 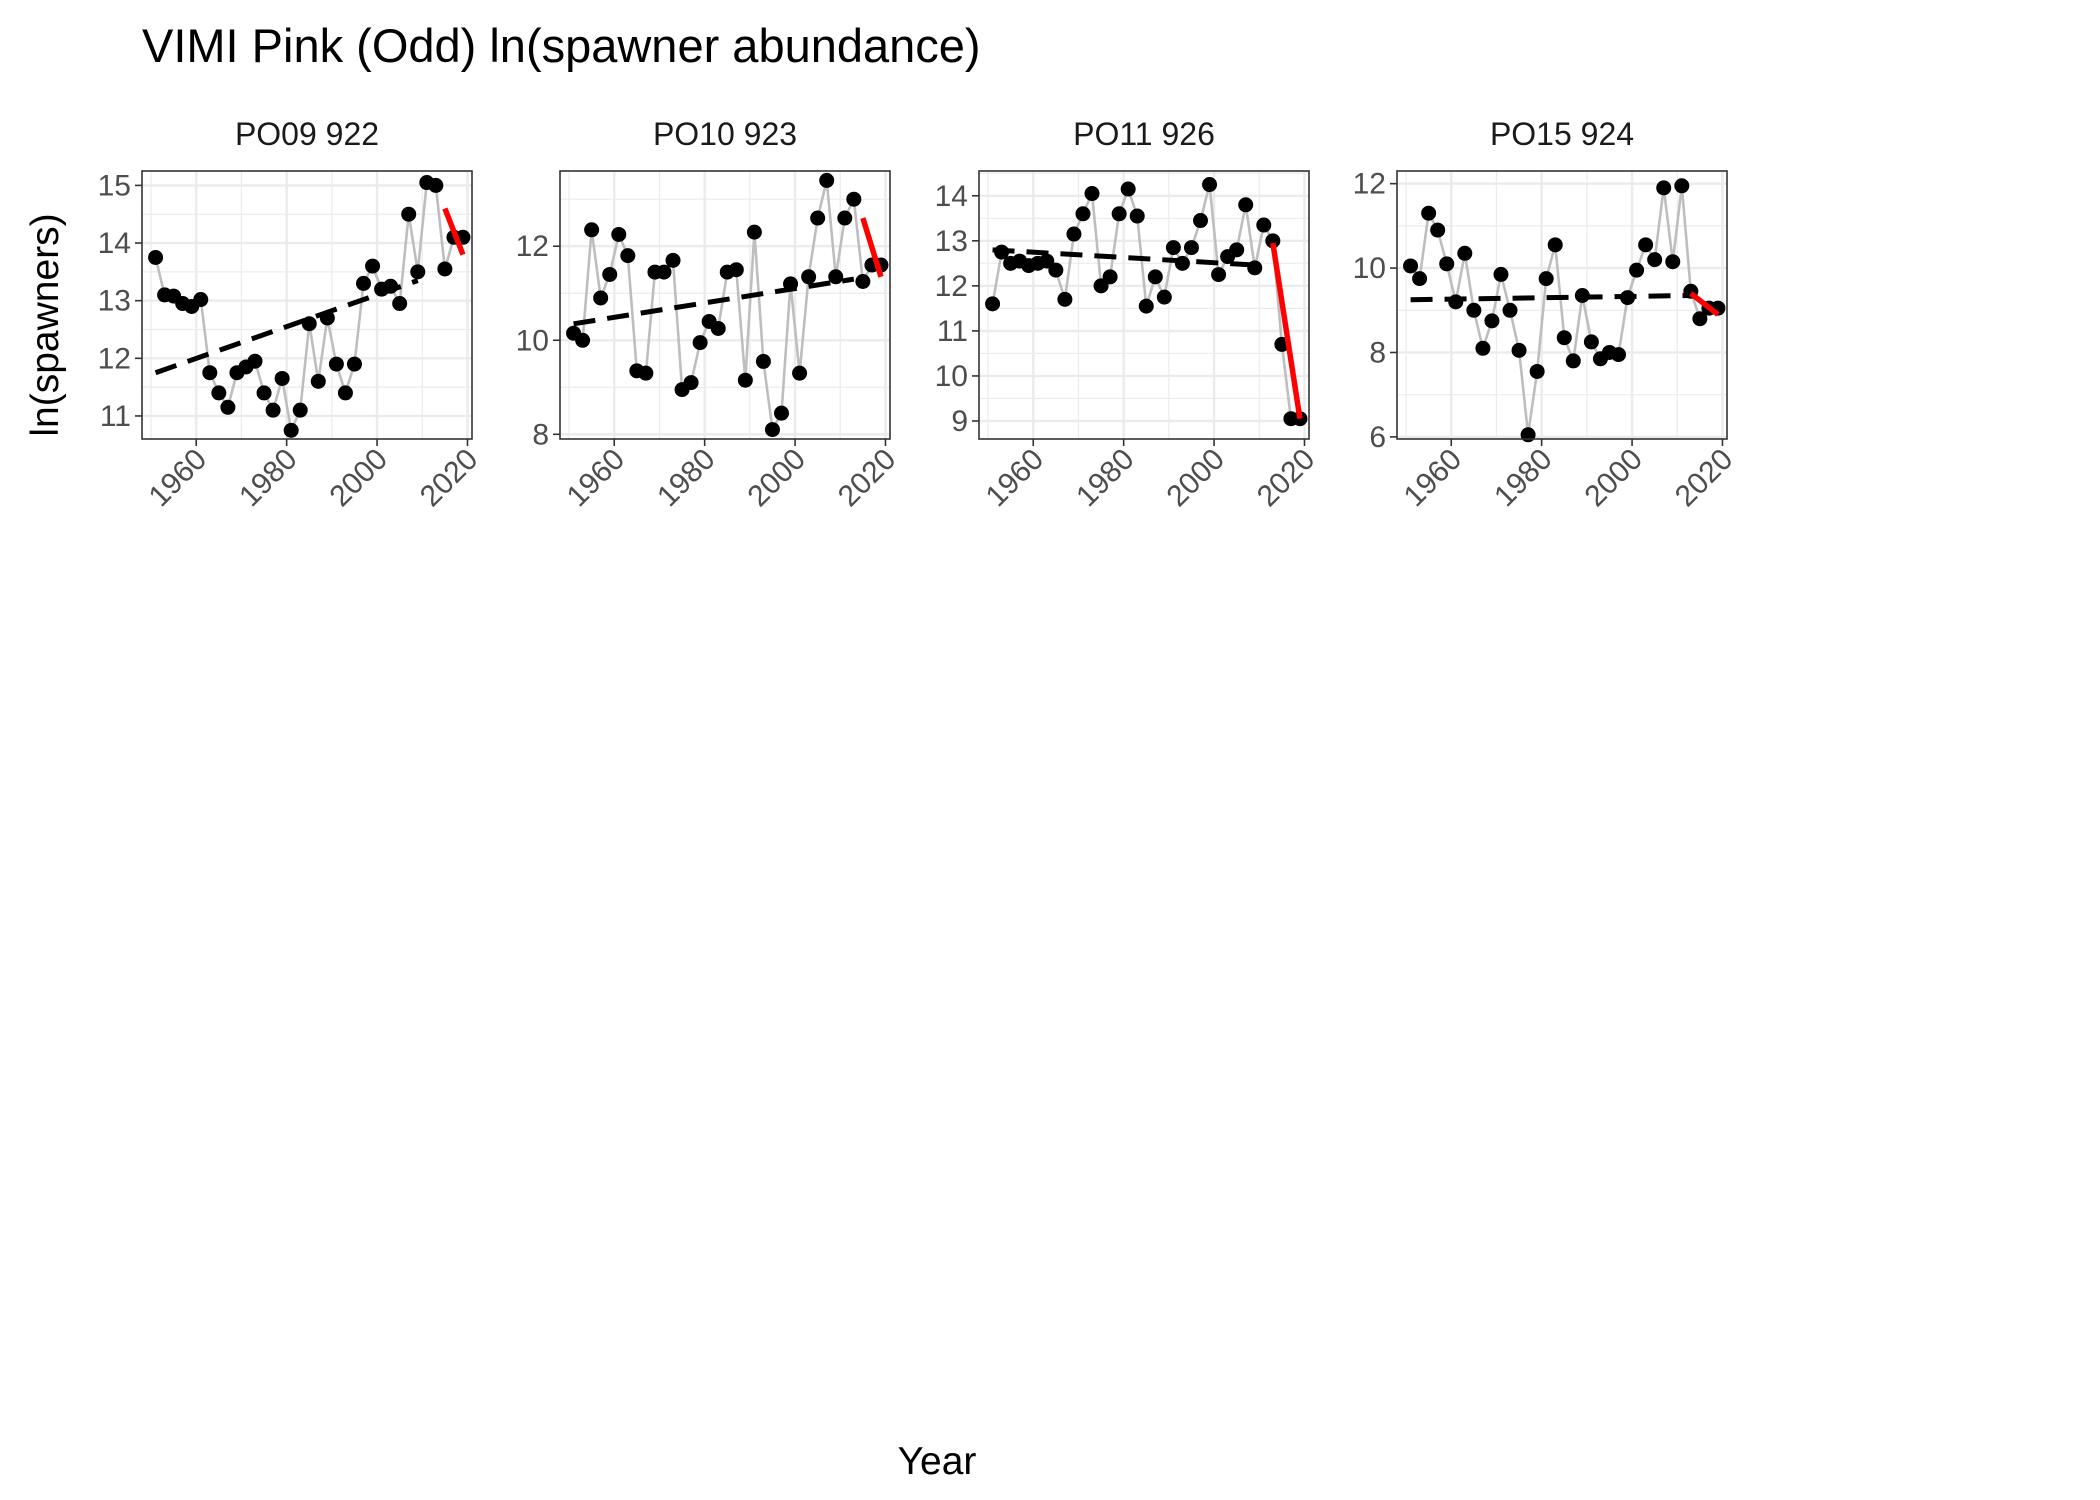 I want to click on panel-4: PO15 924 6 8 10 12 1960 1980 2000 2020, so click(x=1546, y=314).